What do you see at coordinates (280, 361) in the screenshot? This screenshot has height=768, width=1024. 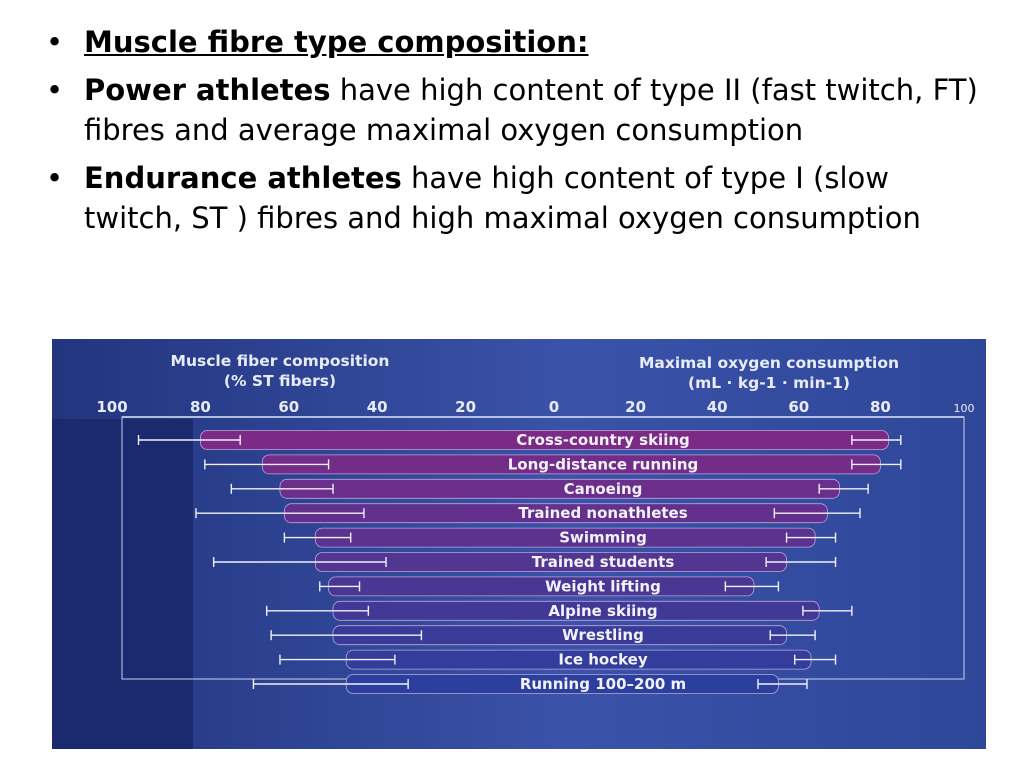 I see `left-title-line1: Muscle fiber composition` at bounding box center [280, 361].